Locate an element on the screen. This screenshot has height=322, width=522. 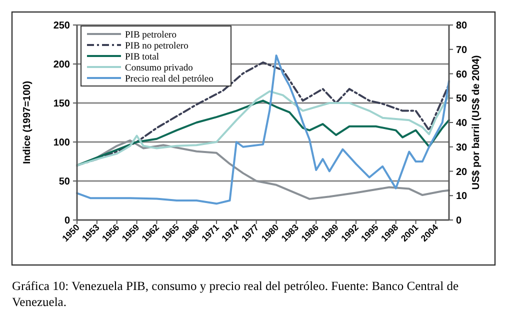
y-tick-label: 250 is located at coordinates (61, 26).